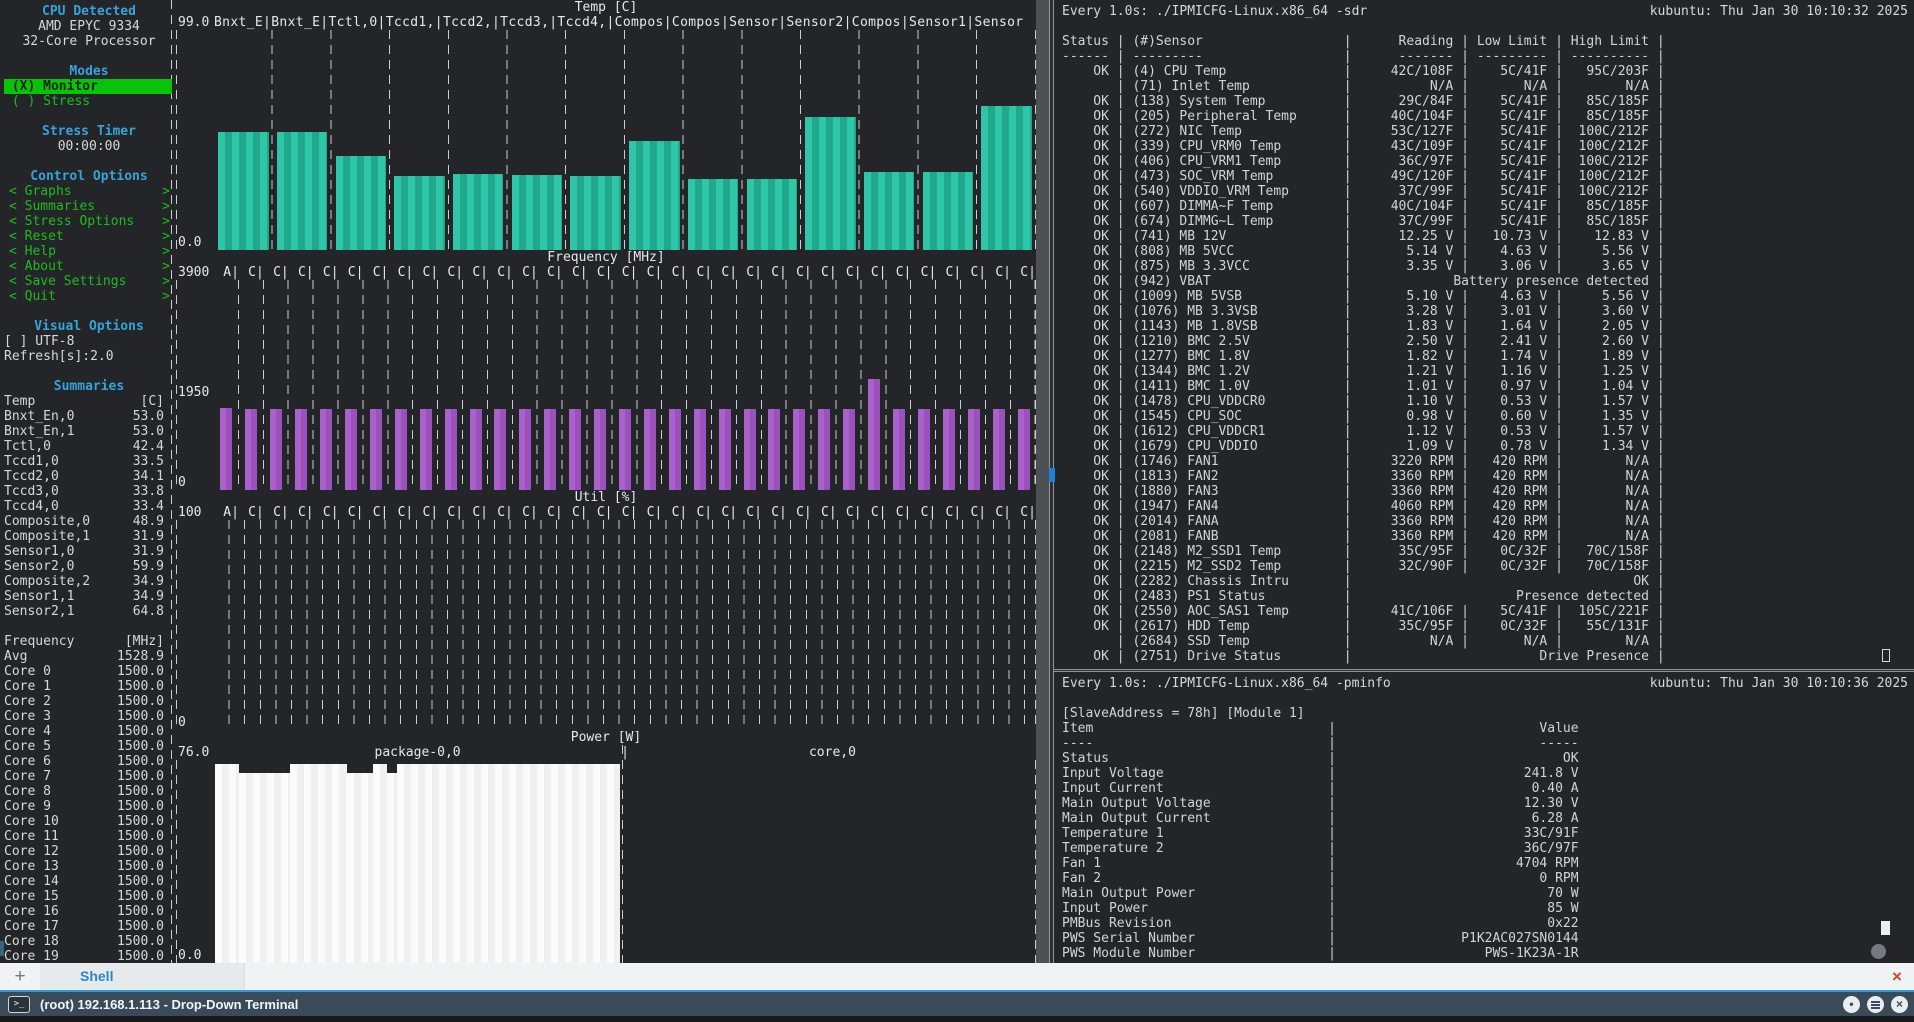 The width and height of the screenshot is (1914, 1022). Describe the element at coordinates (89, 221) in the screenshot. I see `control-option-stress-options: < Stress Options >` at that location.